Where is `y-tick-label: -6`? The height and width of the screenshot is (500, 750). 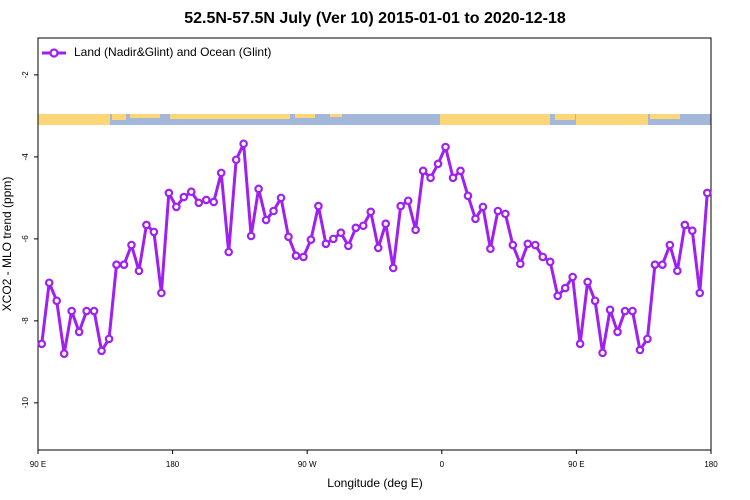 y-tick-label: -6 is located at coordinates (25, 239).